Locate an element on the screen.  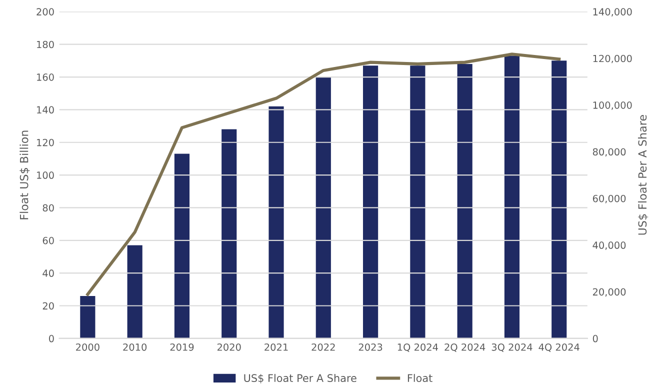
y-axis-title: Float US$ Billion is located at coordinates (25, 175).